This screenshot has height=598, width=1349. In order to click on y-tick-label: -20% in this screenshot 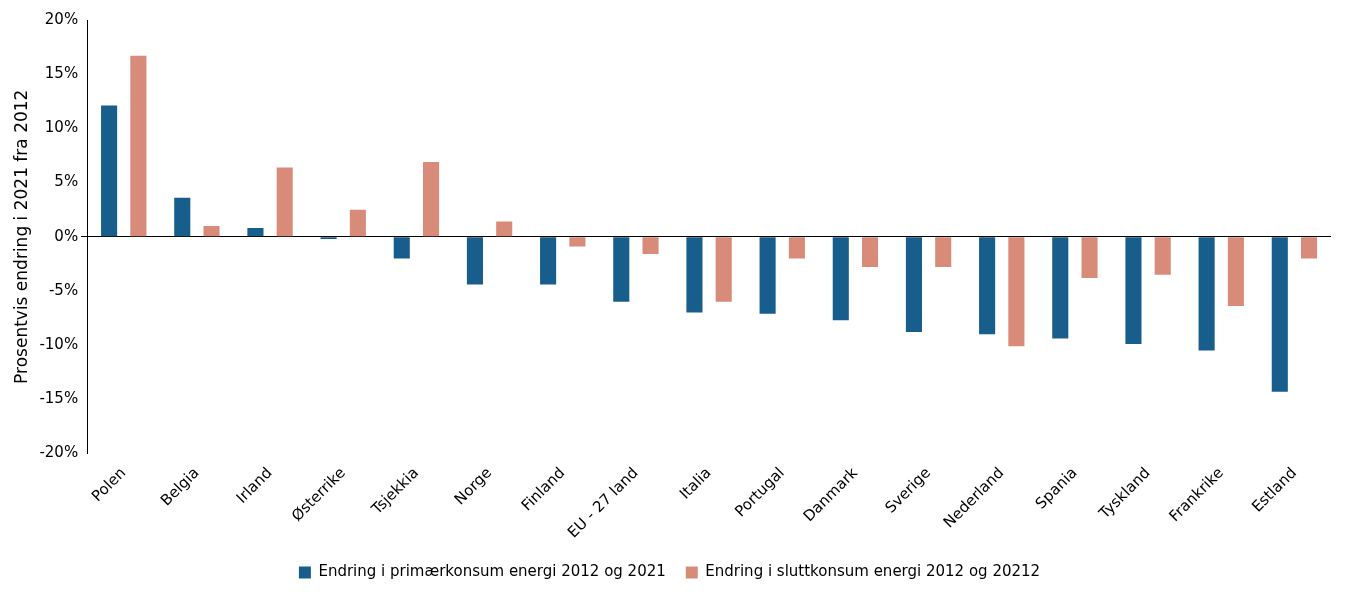, I will do `click(59, 452)`.